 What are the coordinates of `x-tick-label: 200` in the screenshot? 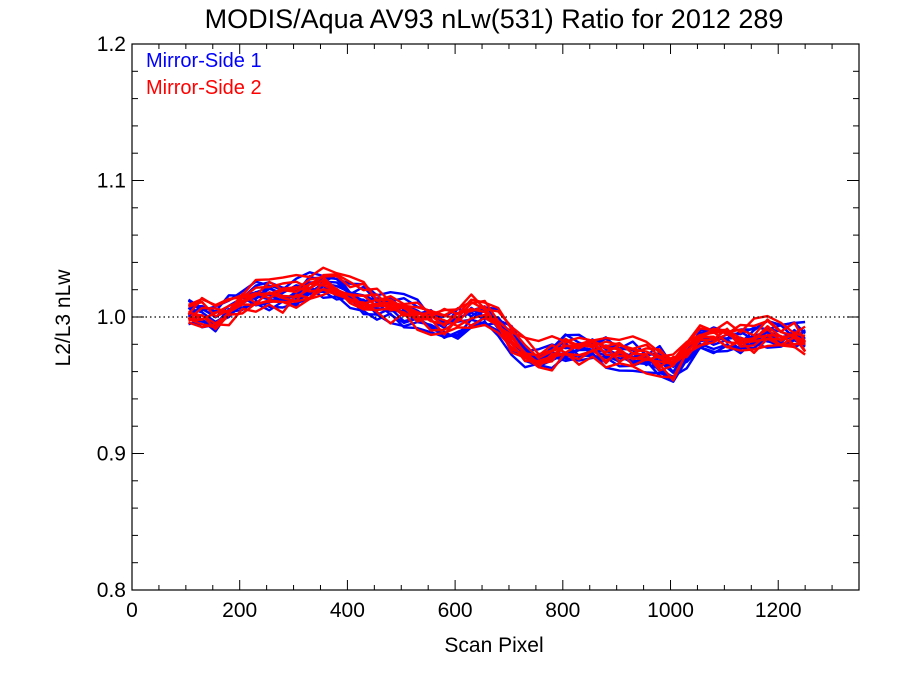 It's located at (239, 610).